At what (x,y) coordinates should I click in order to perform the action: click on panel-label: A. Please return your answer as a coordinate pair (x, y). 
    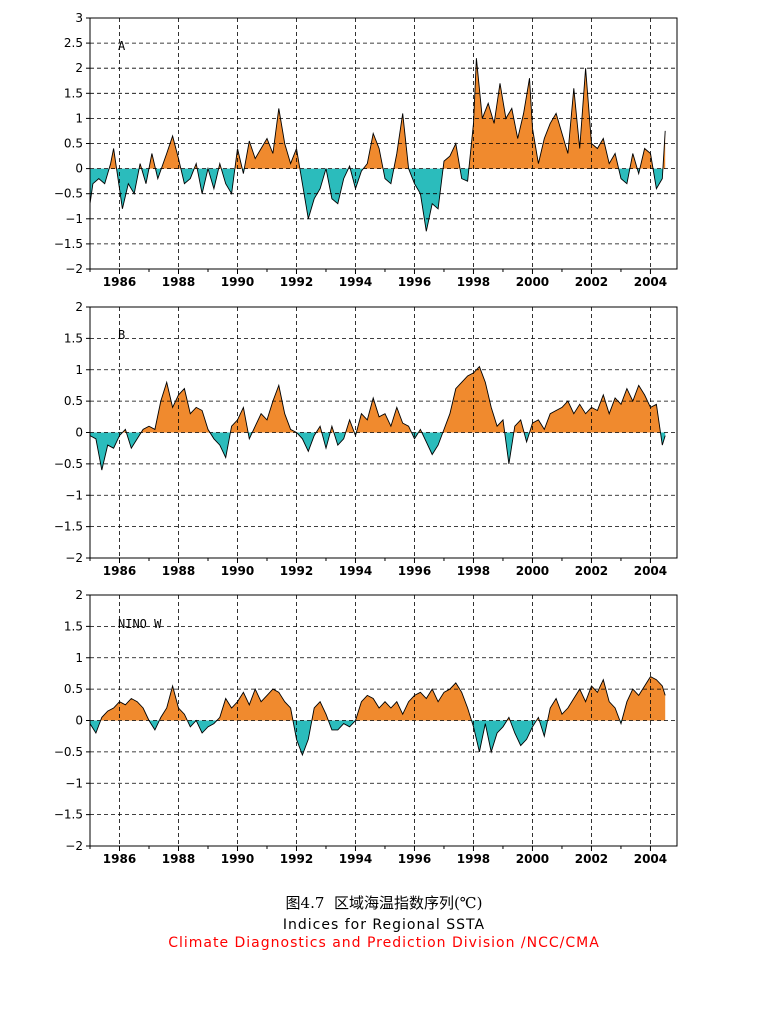
    Looking at the image, I should click on (122, 46).